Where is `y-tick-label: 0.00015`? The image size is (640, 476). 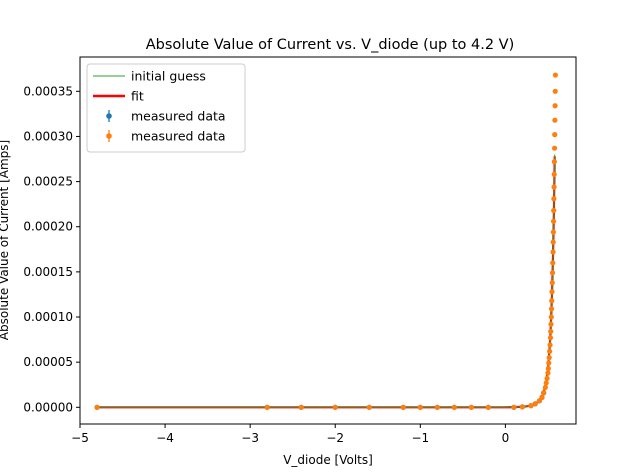
y-tick-label: 0.00015 is located at coordinates (48, 272).